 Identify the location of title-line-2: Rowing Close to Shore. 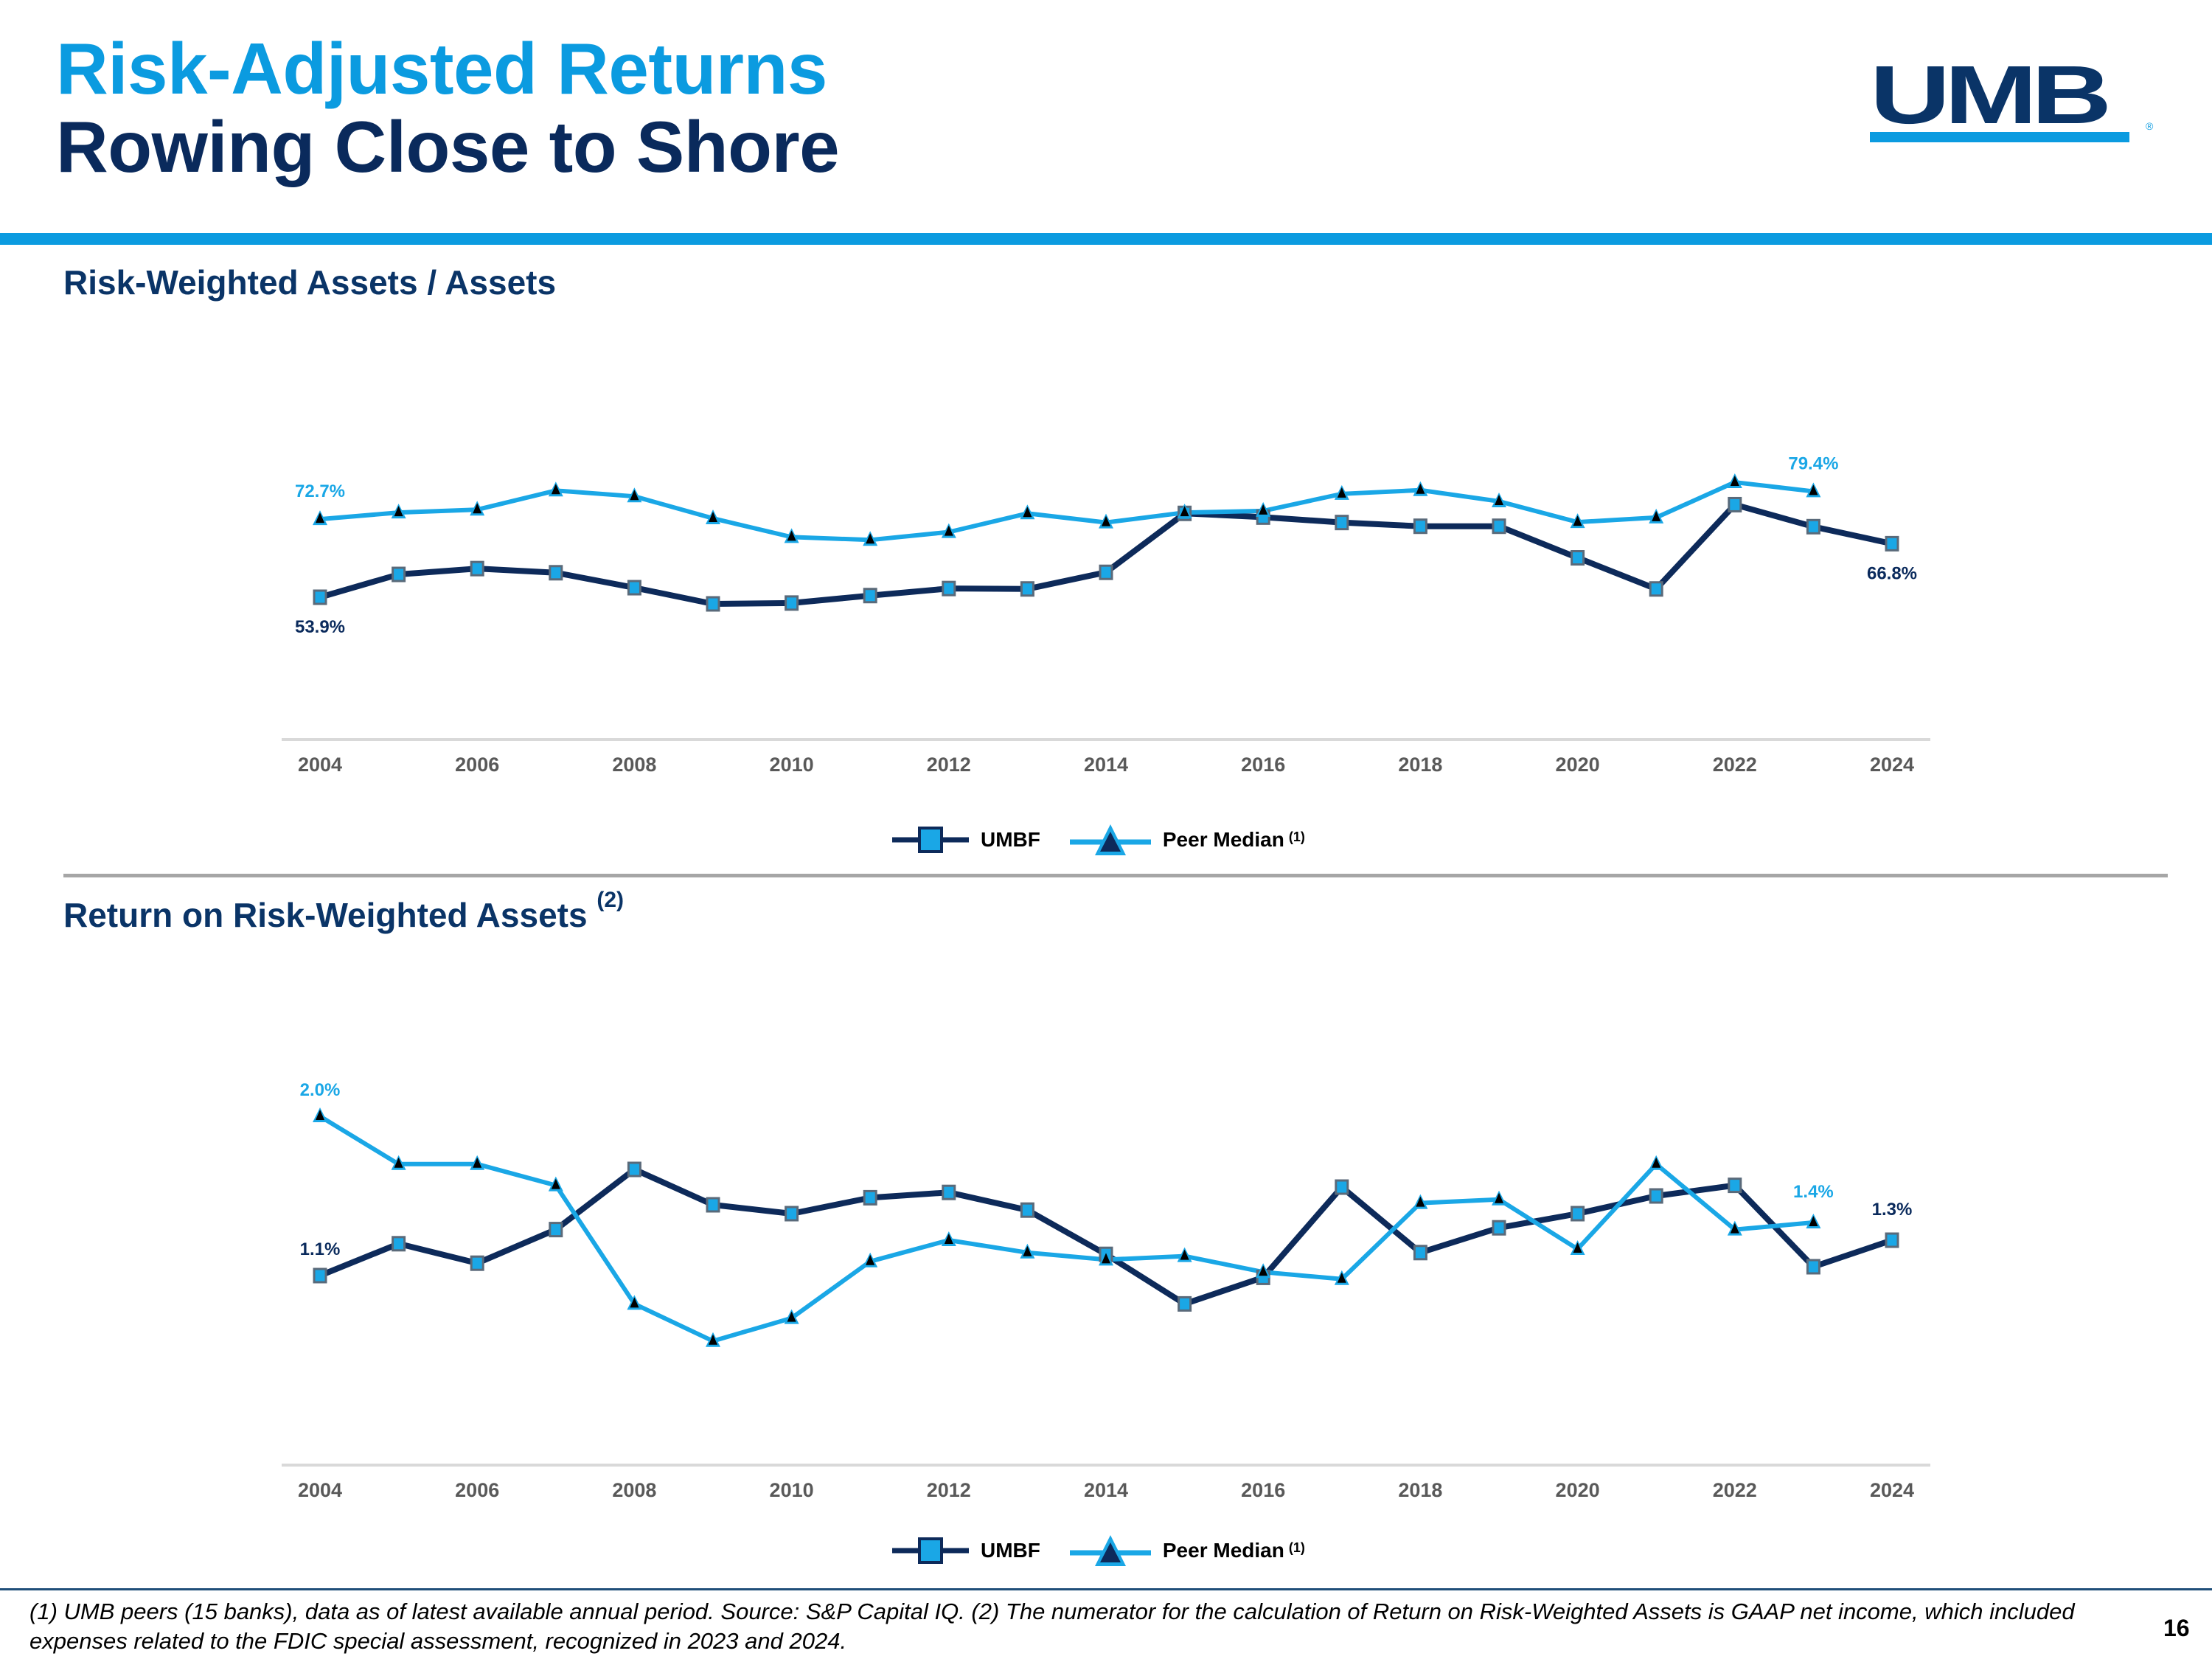
(448, 146).